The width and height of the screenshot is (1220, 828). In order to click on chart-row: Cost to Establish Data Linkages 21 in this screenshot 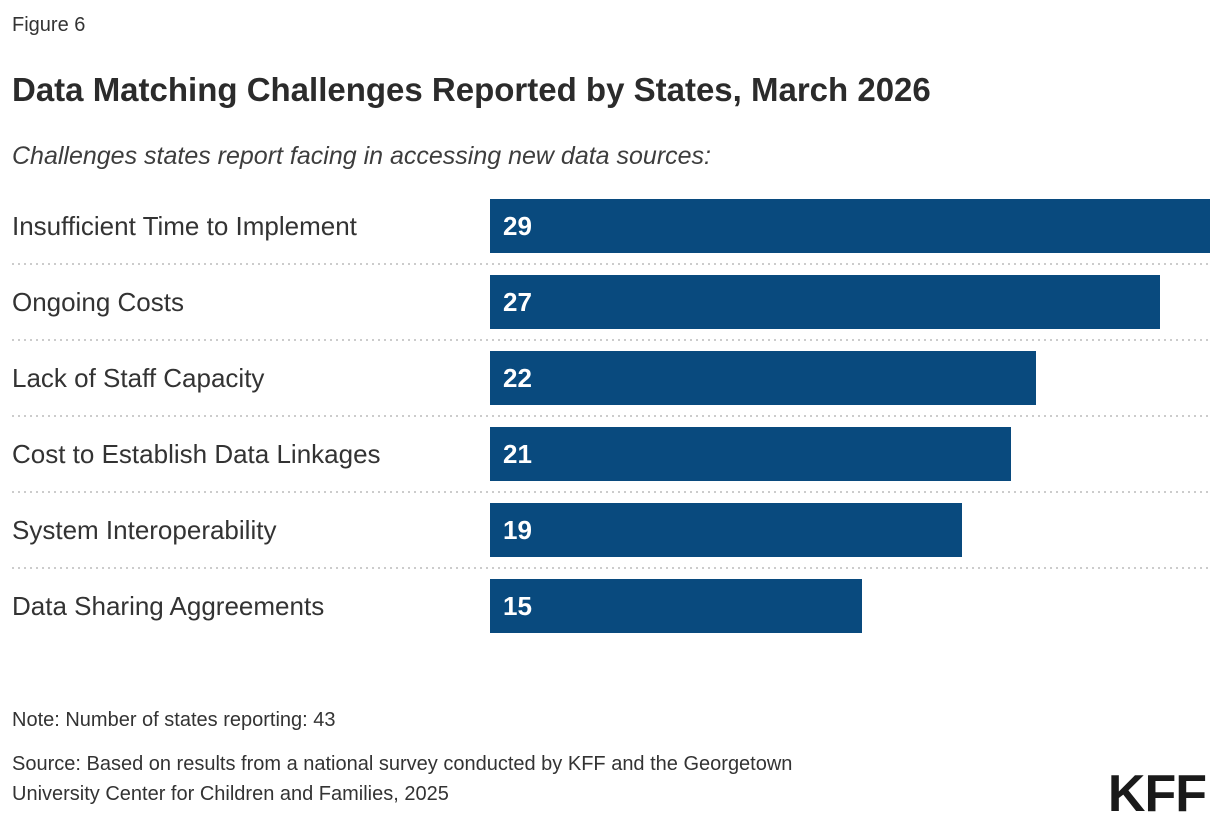, I will do `click(610, 454)`.